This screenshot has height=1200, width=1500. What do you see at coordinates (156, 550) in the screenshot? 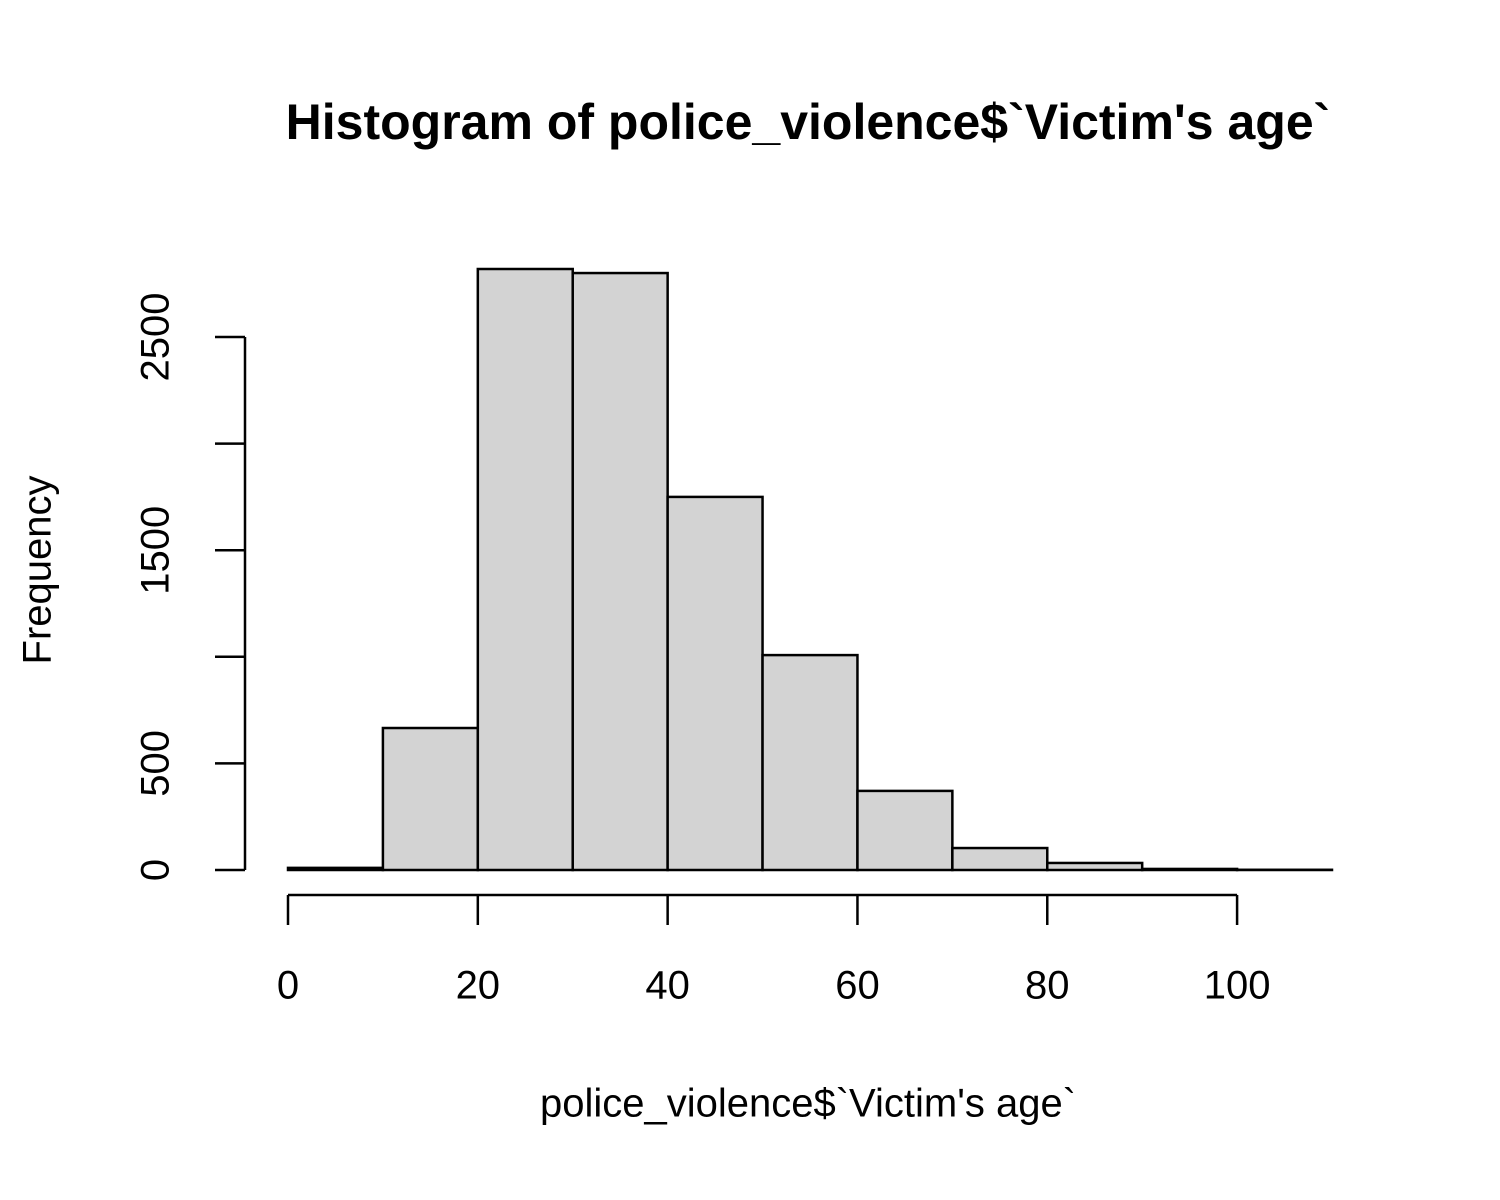
I see `y-tick-label: 1500` at bounding box center [156, 550].